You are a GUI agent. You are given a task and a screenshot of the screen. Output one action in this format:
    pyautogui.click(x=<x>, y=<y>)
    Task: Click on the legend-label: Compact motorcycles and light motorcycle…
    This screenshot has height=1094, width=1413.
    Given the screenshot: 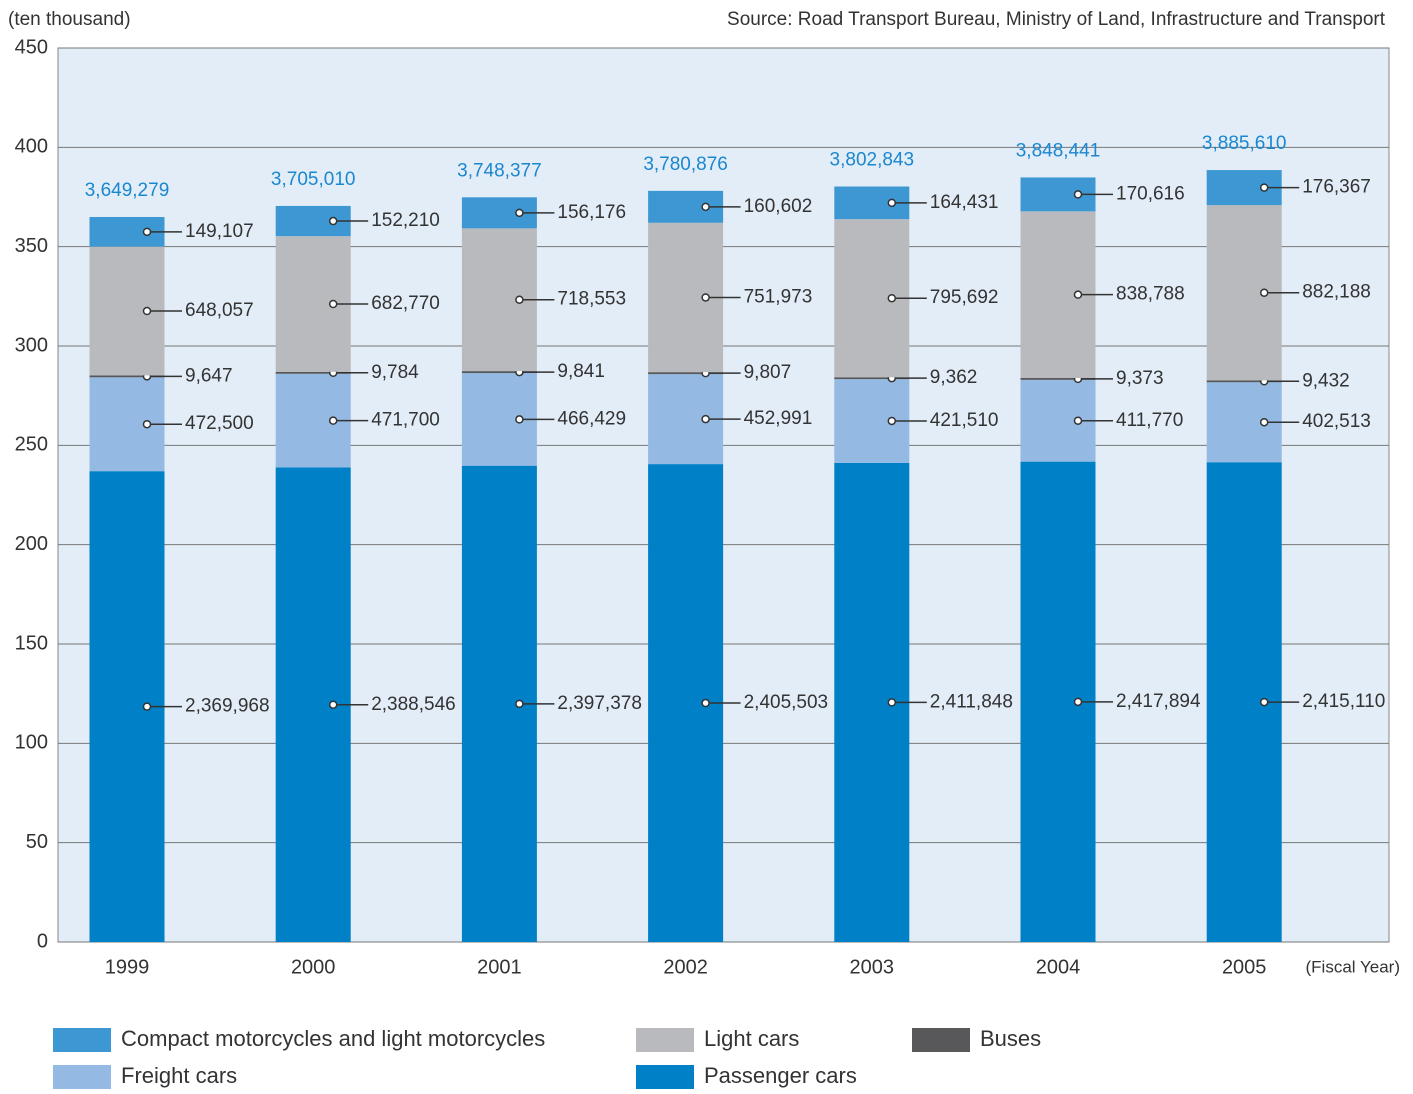 What is the action you would take?
    pyautogui.click(x=333, y=1038)
    